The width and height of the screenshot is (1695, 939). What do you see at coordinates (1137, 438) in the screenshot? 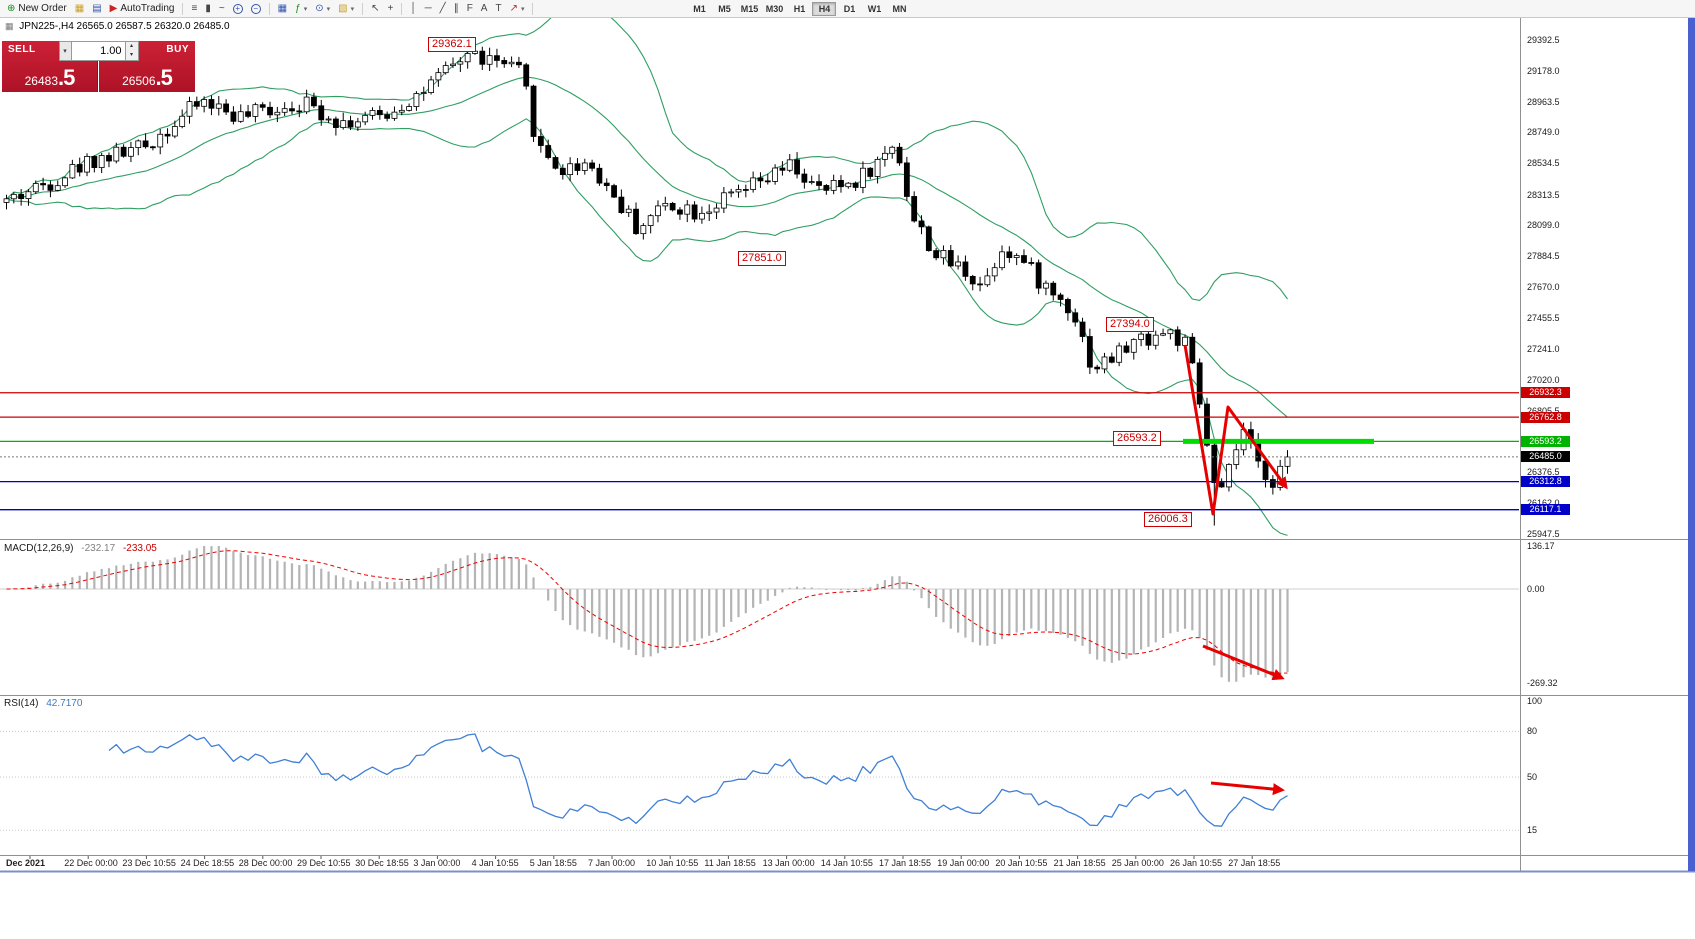
I see `price-callout: 26593.2` at bounding box center [1137, 438].